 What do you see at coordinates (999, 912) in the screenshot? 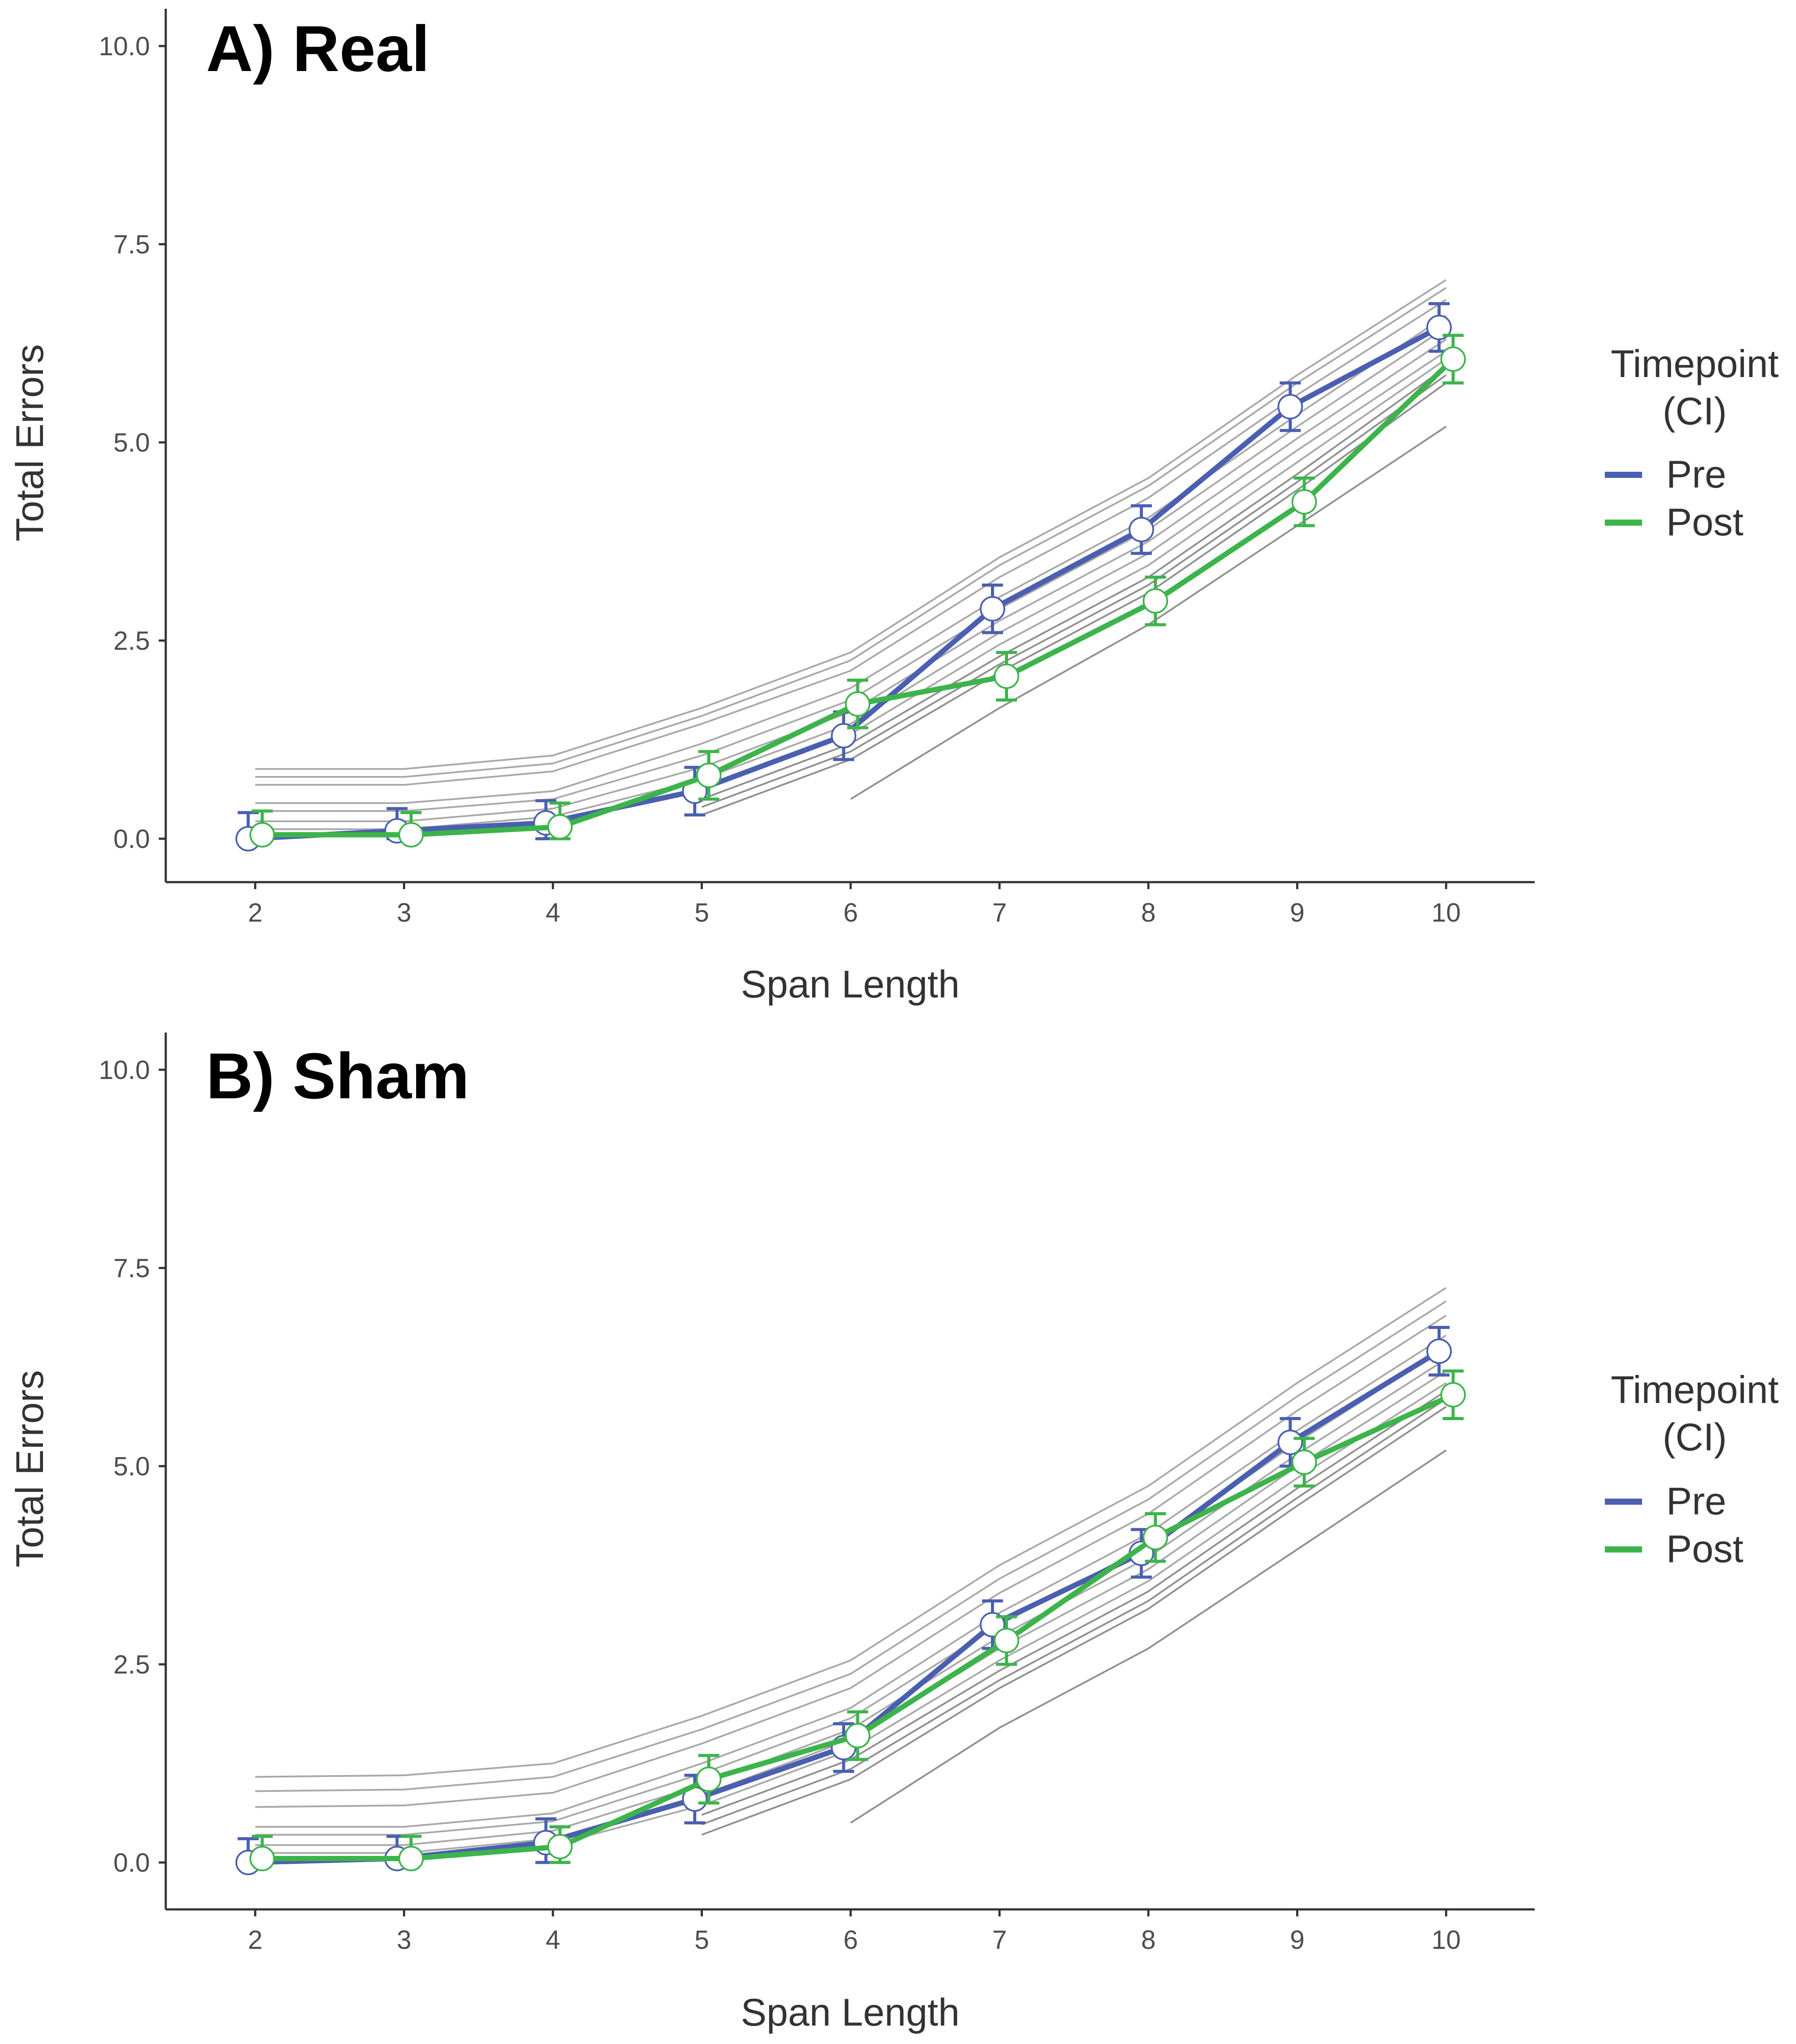
I see `x-tick-label: 7` at bounding box center [999, 912].